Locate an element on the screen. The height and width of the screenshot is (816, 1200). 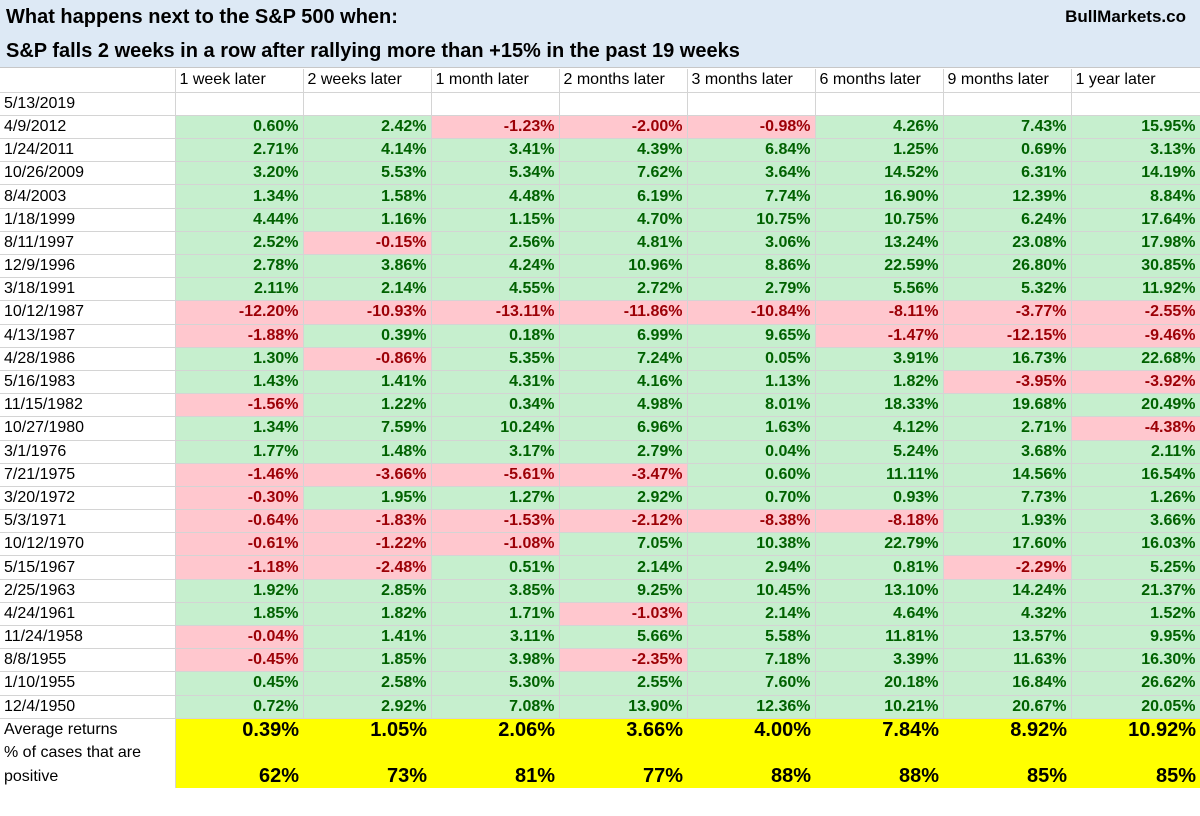
value-cell: 3.13% is located at coordinates (1135, 150).